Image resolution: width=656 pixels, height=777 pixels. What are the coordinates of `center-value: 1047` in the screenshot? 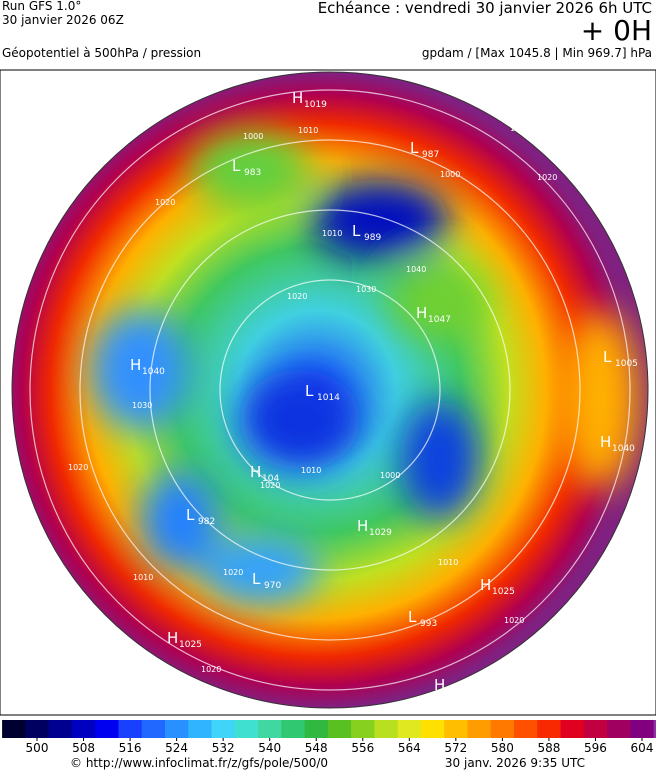 It's located at (439, 320).